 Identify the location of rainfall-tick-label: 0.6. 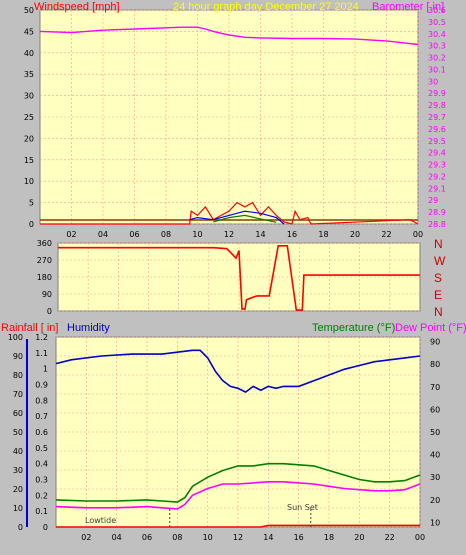
(41, 432).